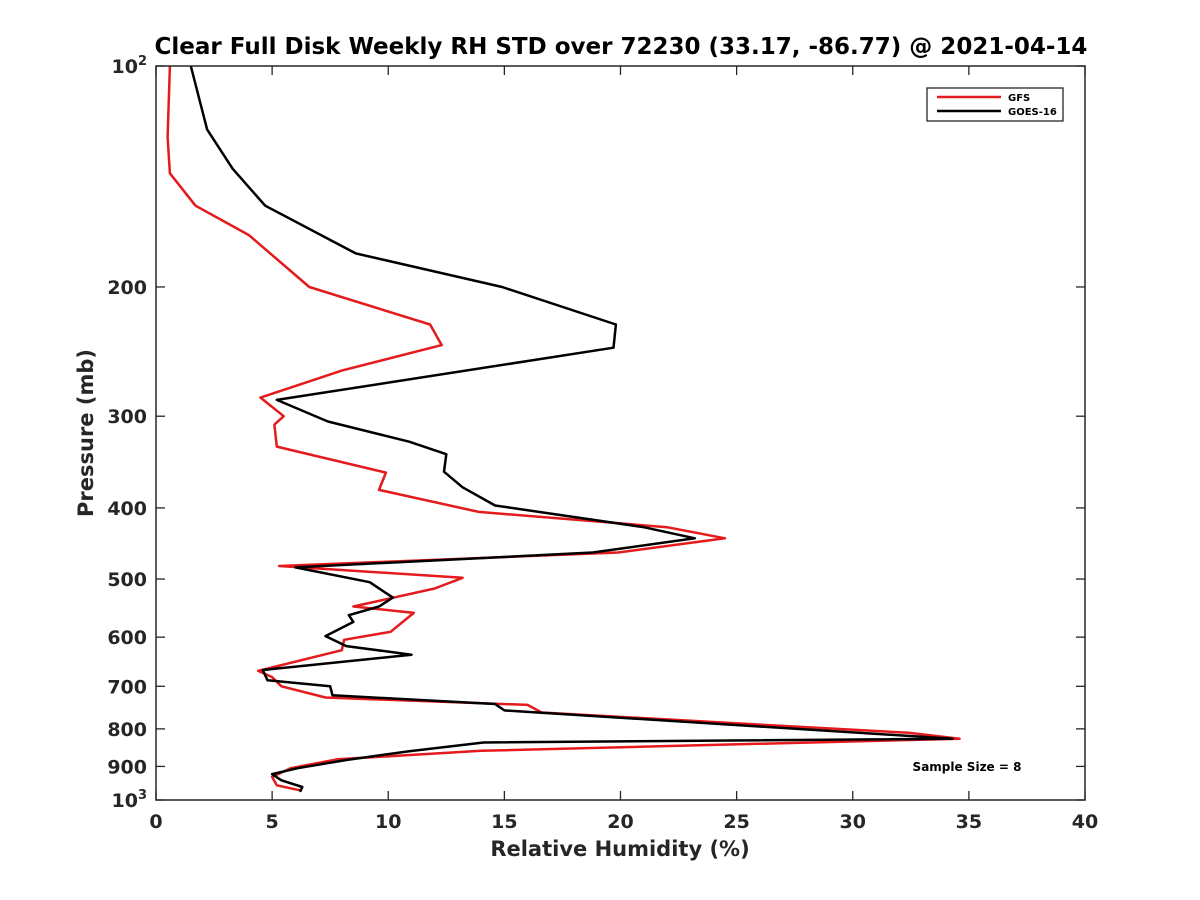  What do you see at coordinates (504, 822) in the screenshot?
I see `x-tick-label: 15` at bounding box center [504, 822].